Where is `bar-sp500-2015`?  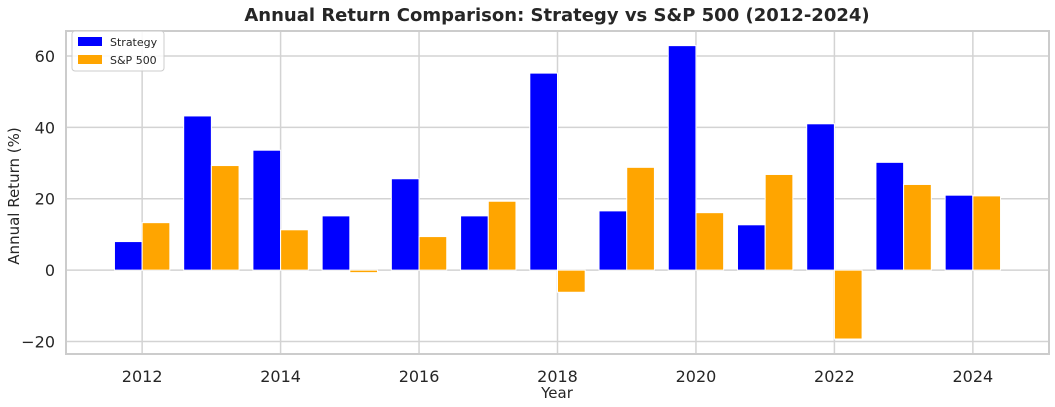 bar-sp500-2015 is located at coordinates (364, 271).